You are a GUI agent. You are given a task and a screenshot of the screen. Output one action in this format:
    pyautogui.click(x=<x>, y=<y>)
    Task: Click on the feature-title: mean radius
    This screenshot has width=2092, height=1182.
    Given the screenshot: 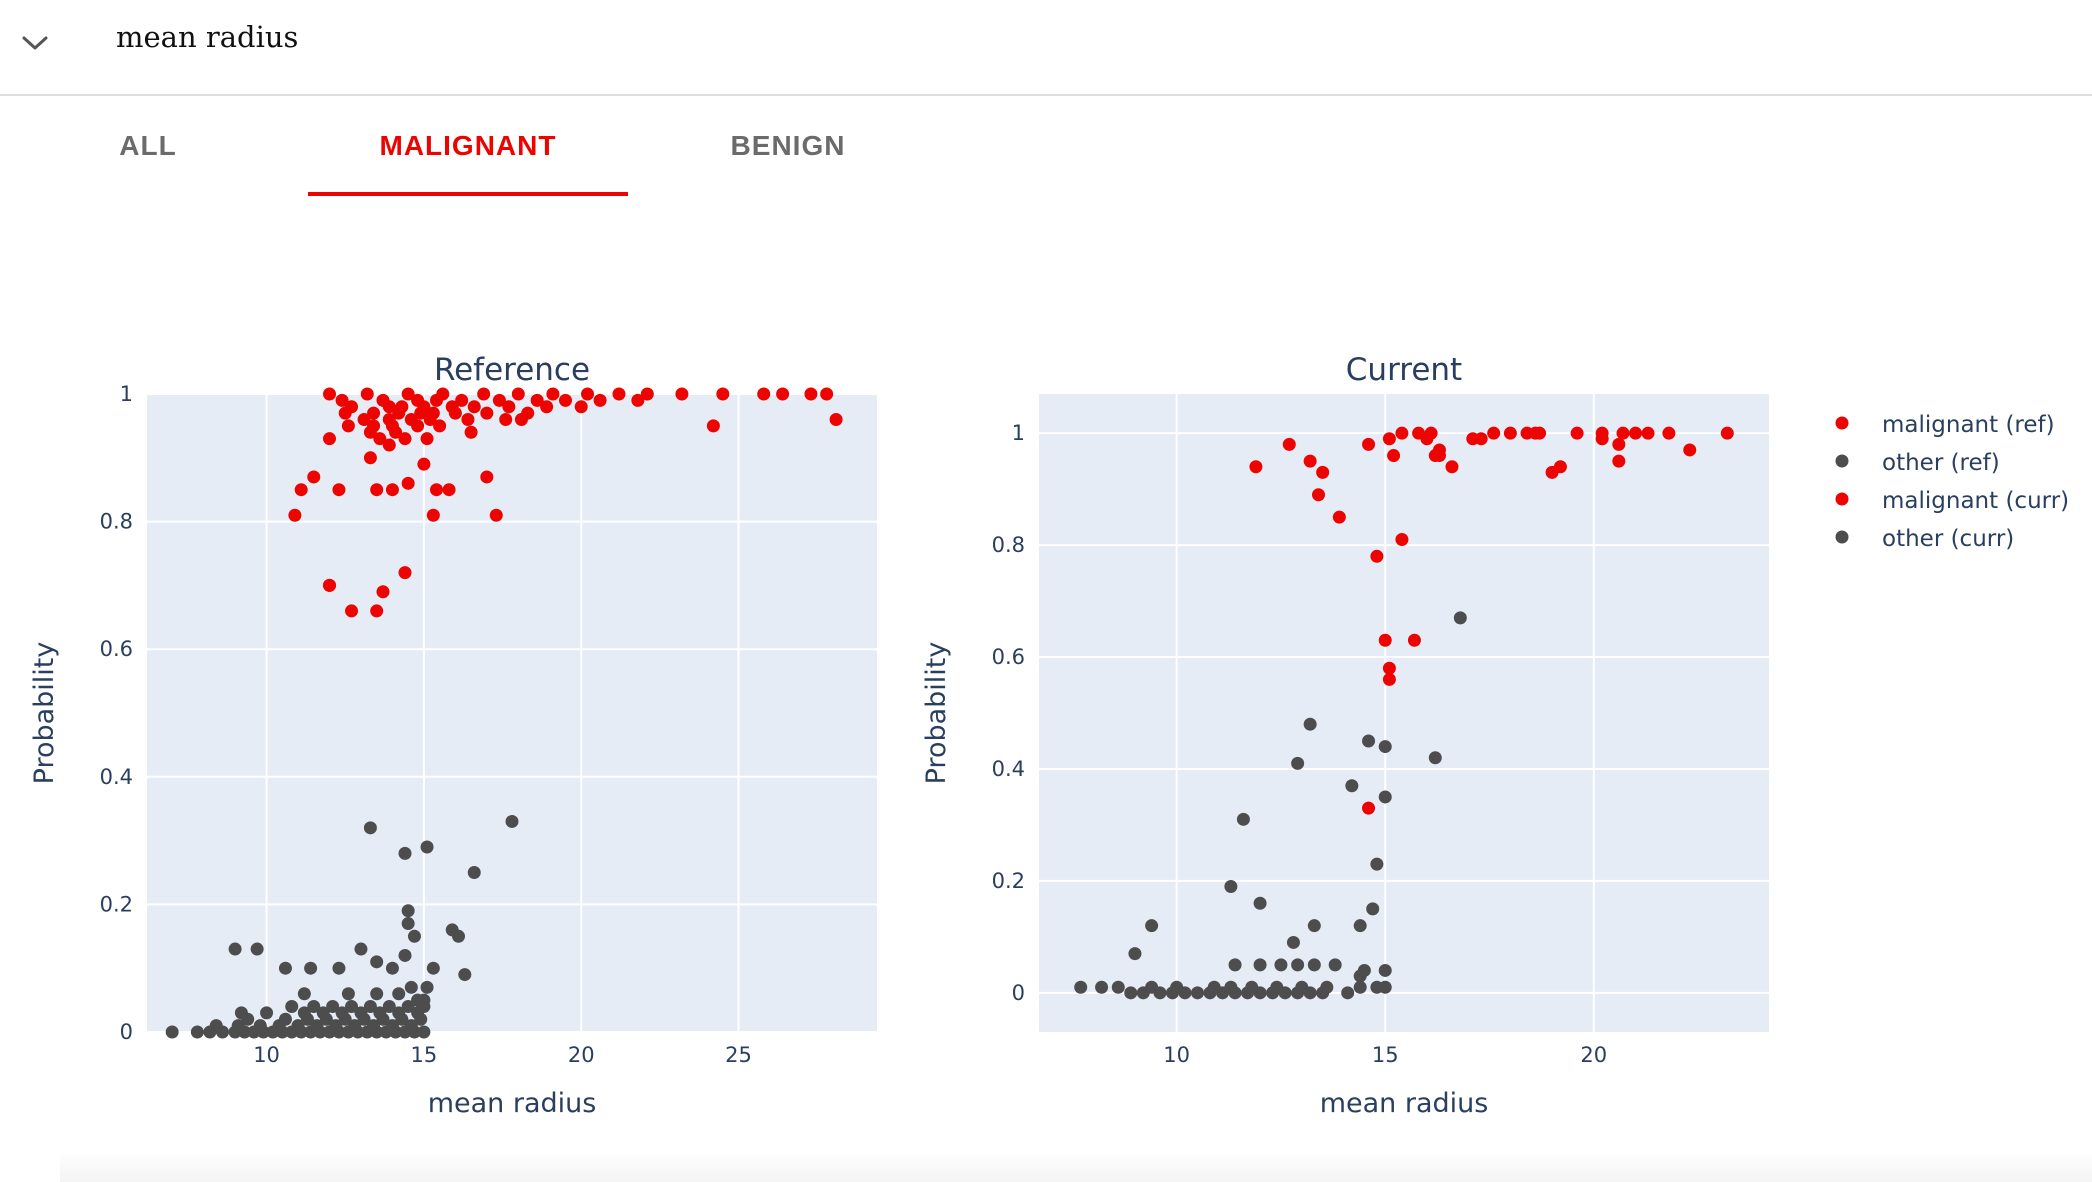 What is the action you would take?
    pyautogui.click(x=207, y=37)
    